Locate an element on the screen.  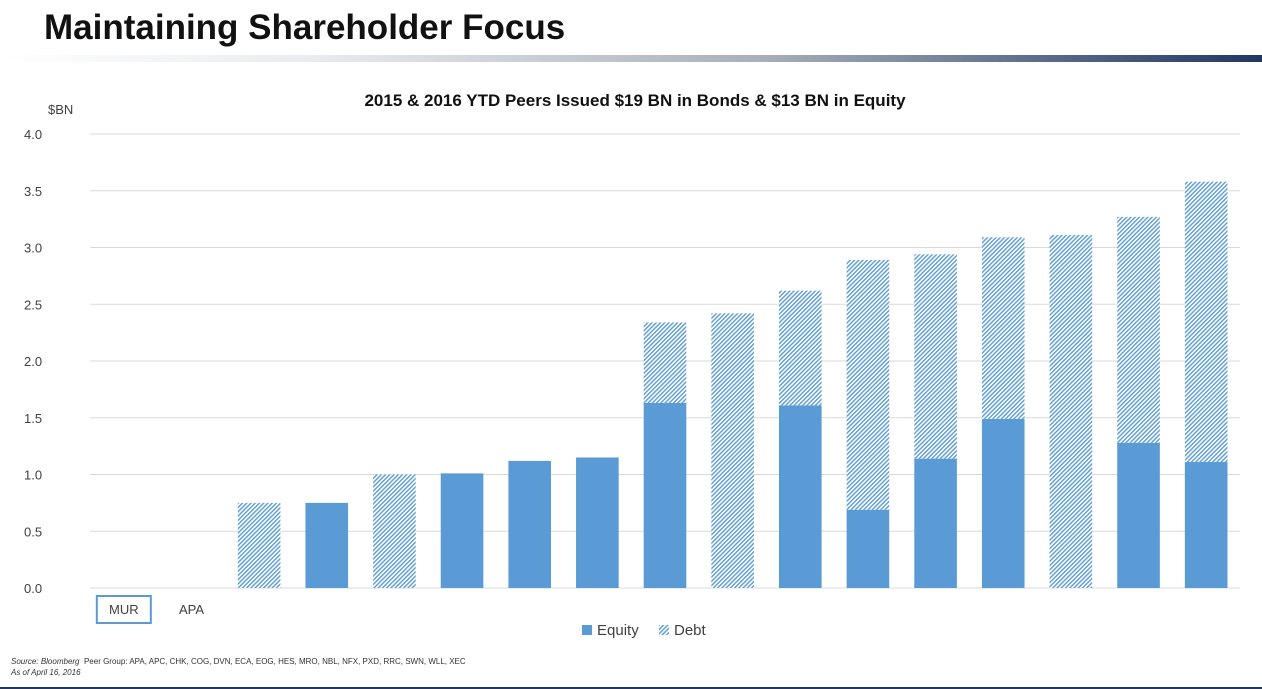
source-label: Source: is located at coordinates (25, 661).